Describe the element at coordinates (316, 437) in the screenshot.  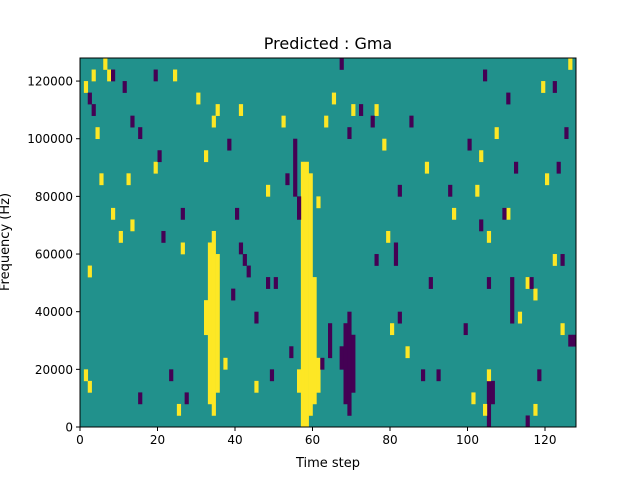
I see `x-axis: 0 20 40 60 80 100 120` at that location.